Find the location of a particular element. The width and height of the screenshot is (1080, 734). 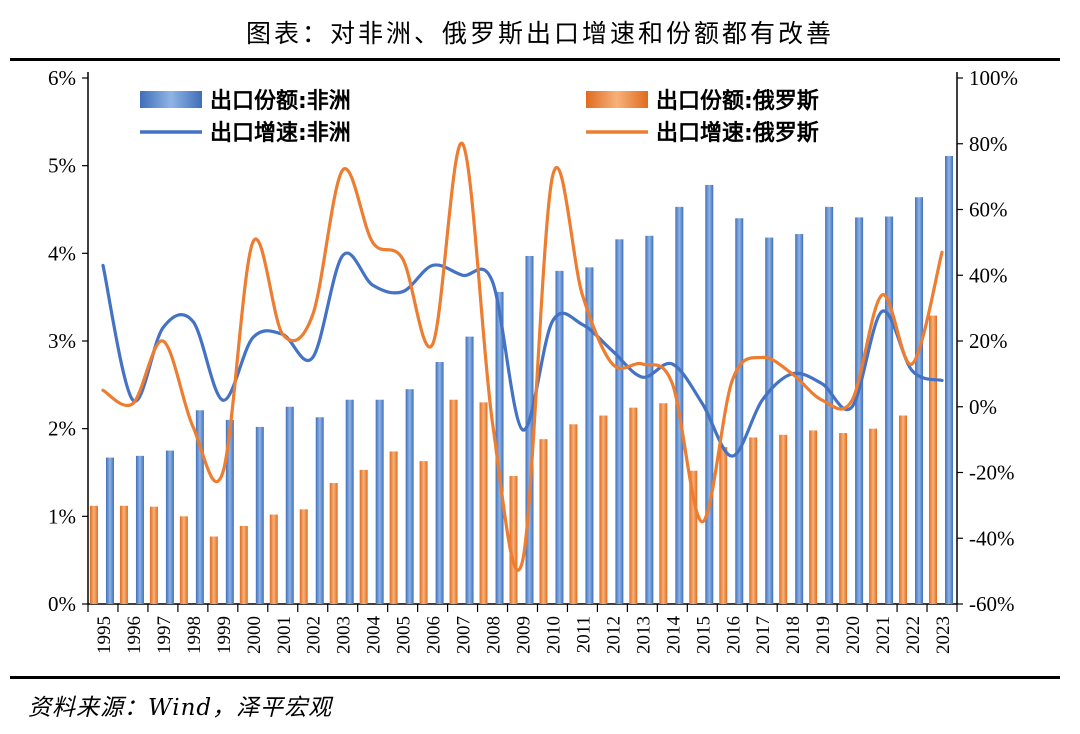

x-axis-tick-label: 2004 is located at coordinates (374, 635).